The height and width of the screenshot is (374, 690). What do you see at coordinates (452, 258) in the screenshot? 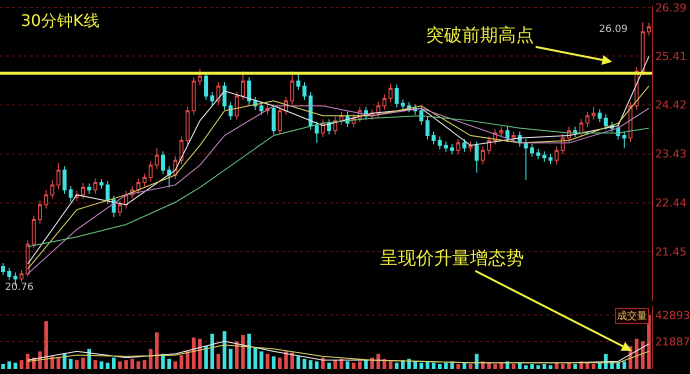
I see `annotation: 呈现价升量增态势` at bounding box center [452, 258].